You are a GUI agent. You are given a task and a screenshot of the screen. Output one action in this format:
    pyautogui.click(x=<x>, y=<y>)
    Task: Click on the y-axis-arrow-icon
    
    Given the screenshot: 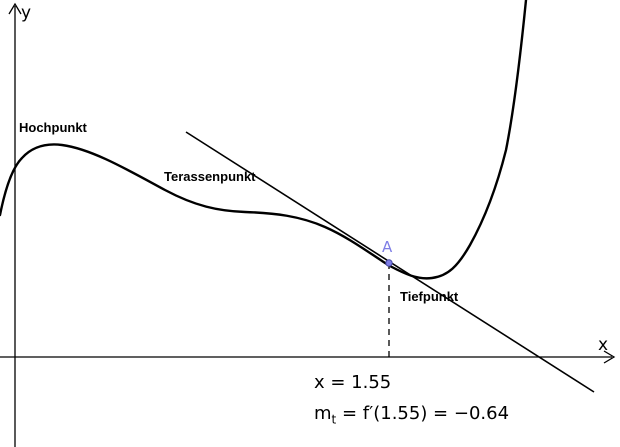 What is the action you would take?
    pyautogui.click(x=15, y=8)
    